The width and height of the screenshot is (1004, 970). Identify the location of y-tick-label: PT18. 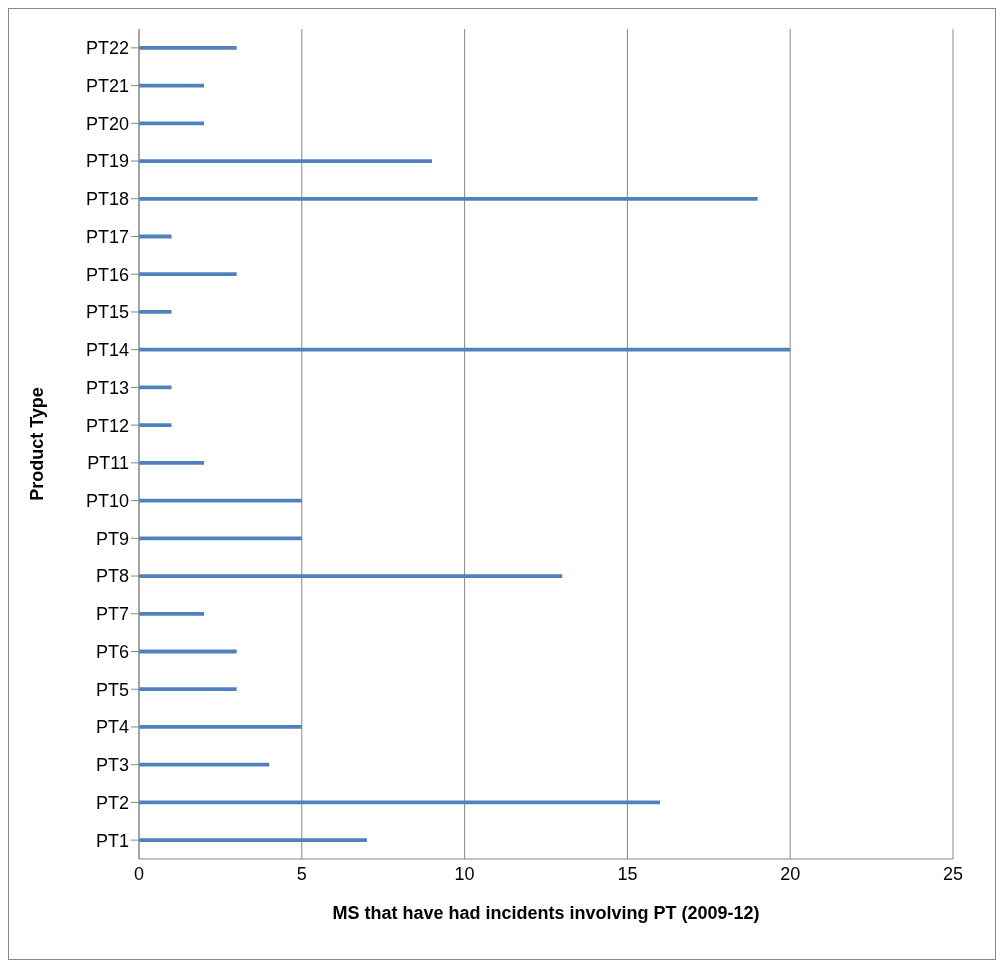
(107, 199).